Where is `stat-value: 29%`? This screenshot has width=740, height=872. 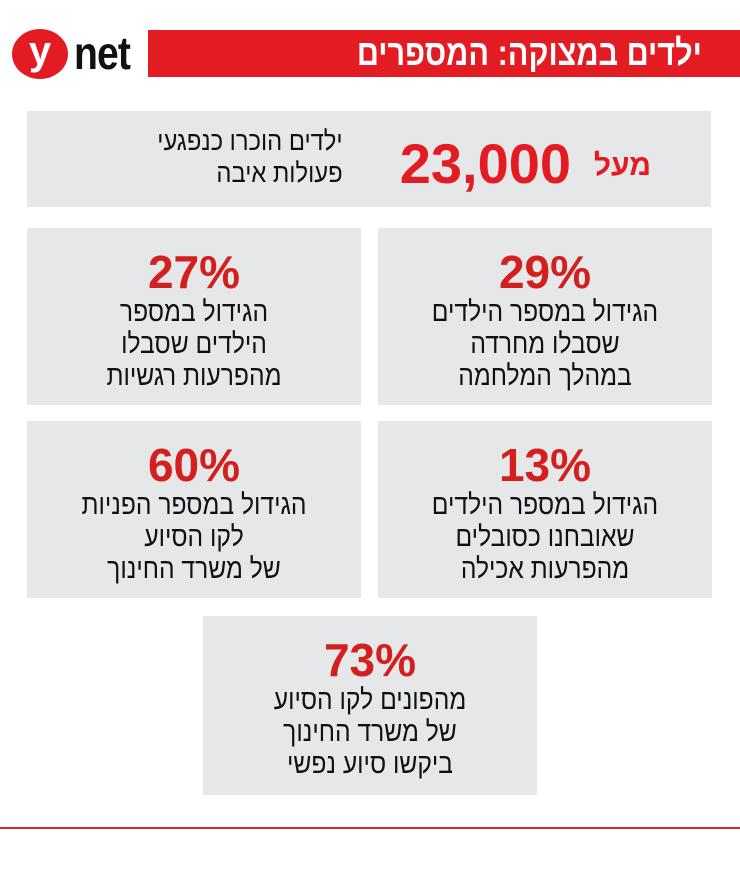 stat-value: 29% is located at coordinates (545, 272).